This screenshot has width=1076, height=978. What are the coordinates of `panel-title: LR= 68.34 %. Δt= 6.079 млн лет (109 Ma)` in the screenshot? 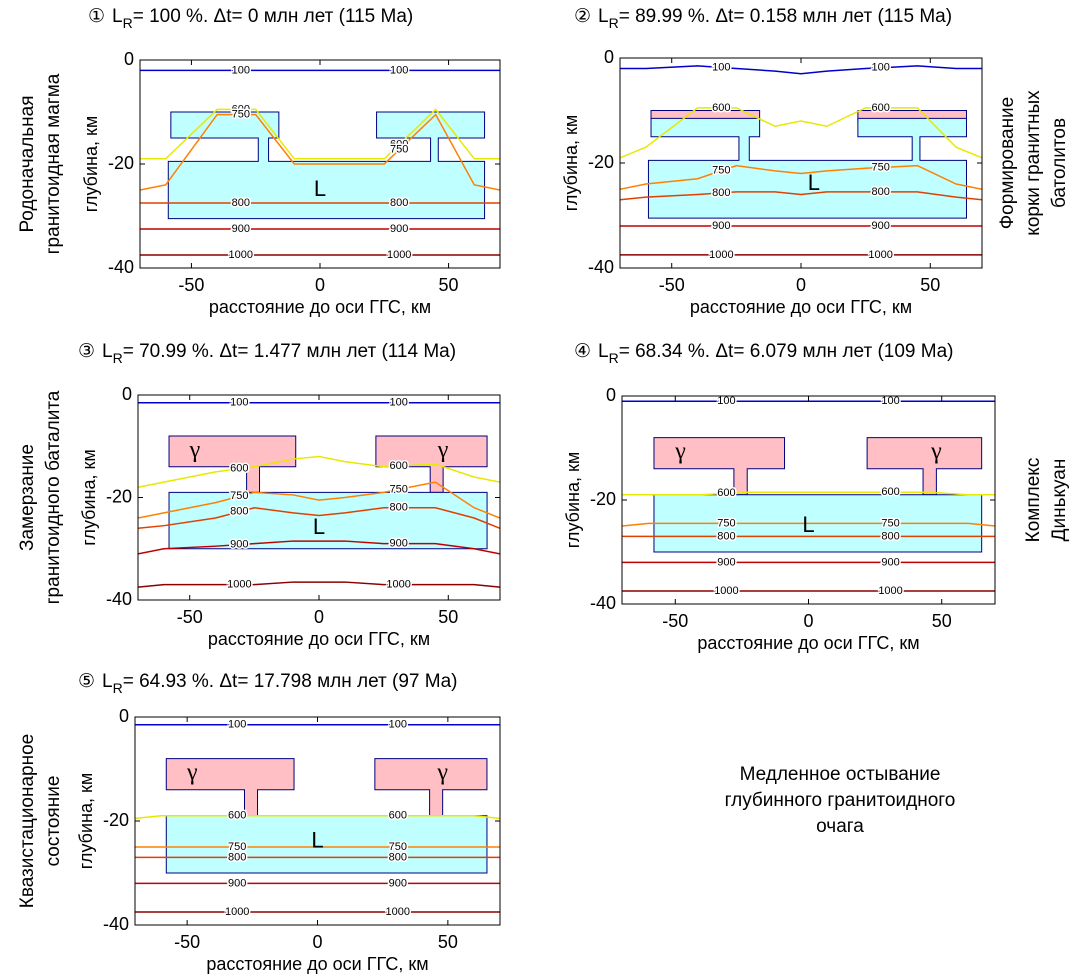 It's located at (775, 353).